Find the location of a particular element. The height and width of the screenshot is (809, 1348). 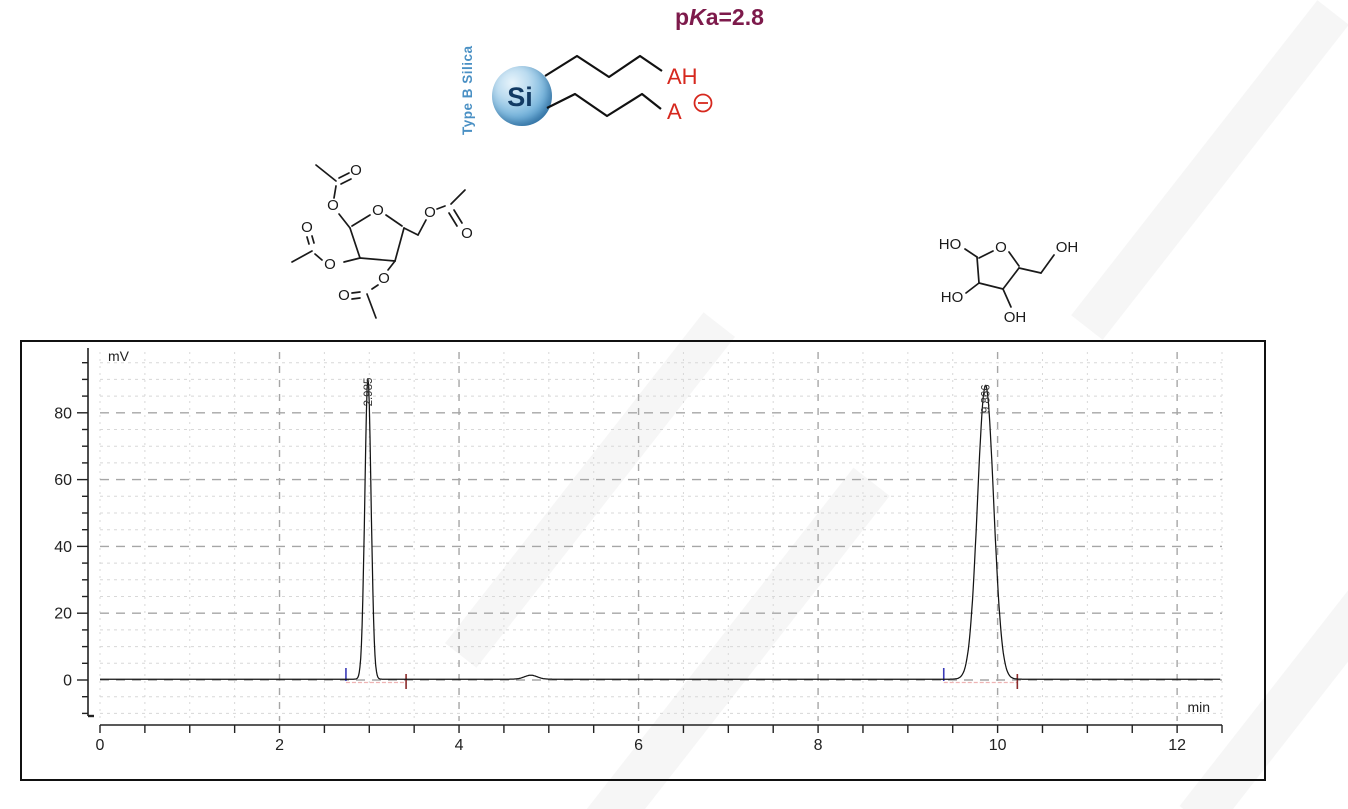

x-axis-tick-label: 0 is located at coordinates (100, 745).